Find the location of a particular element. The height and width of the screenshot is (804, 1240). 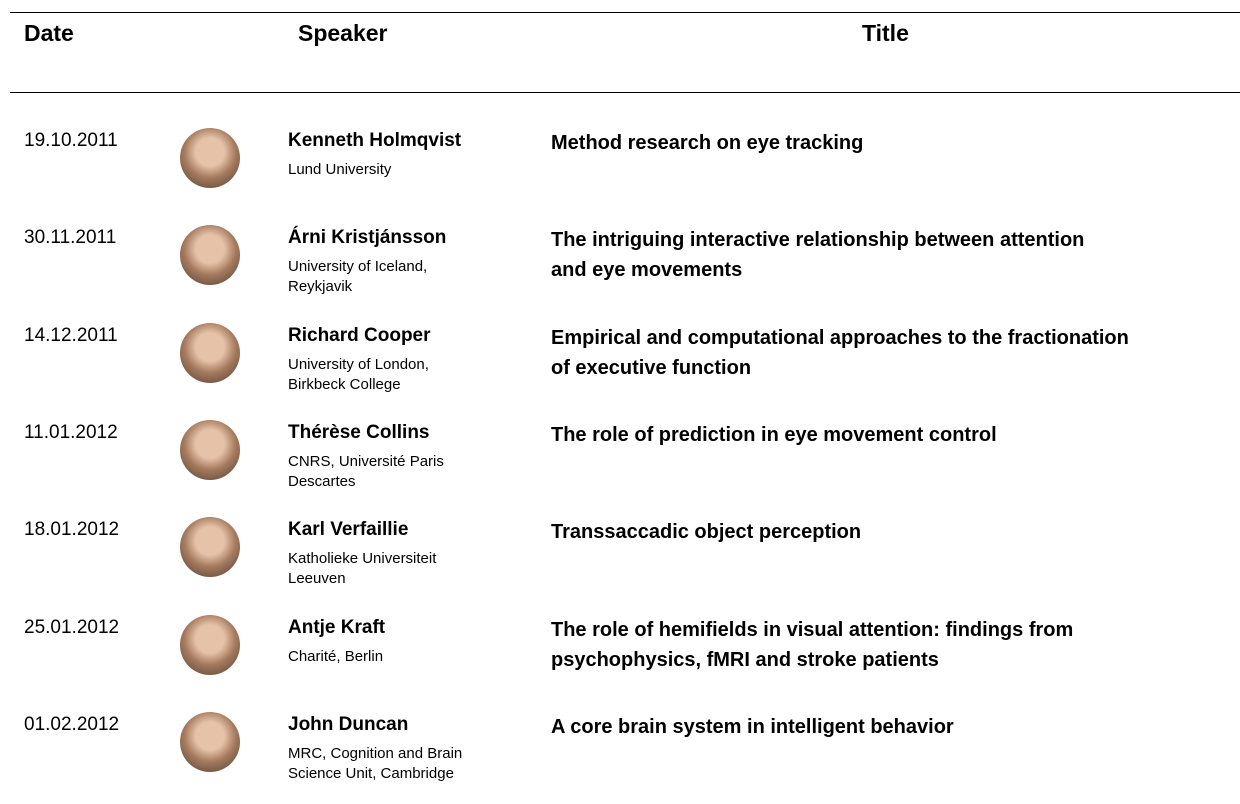

speaker-affiliation: Descartes is located at coordinates (322, 481).